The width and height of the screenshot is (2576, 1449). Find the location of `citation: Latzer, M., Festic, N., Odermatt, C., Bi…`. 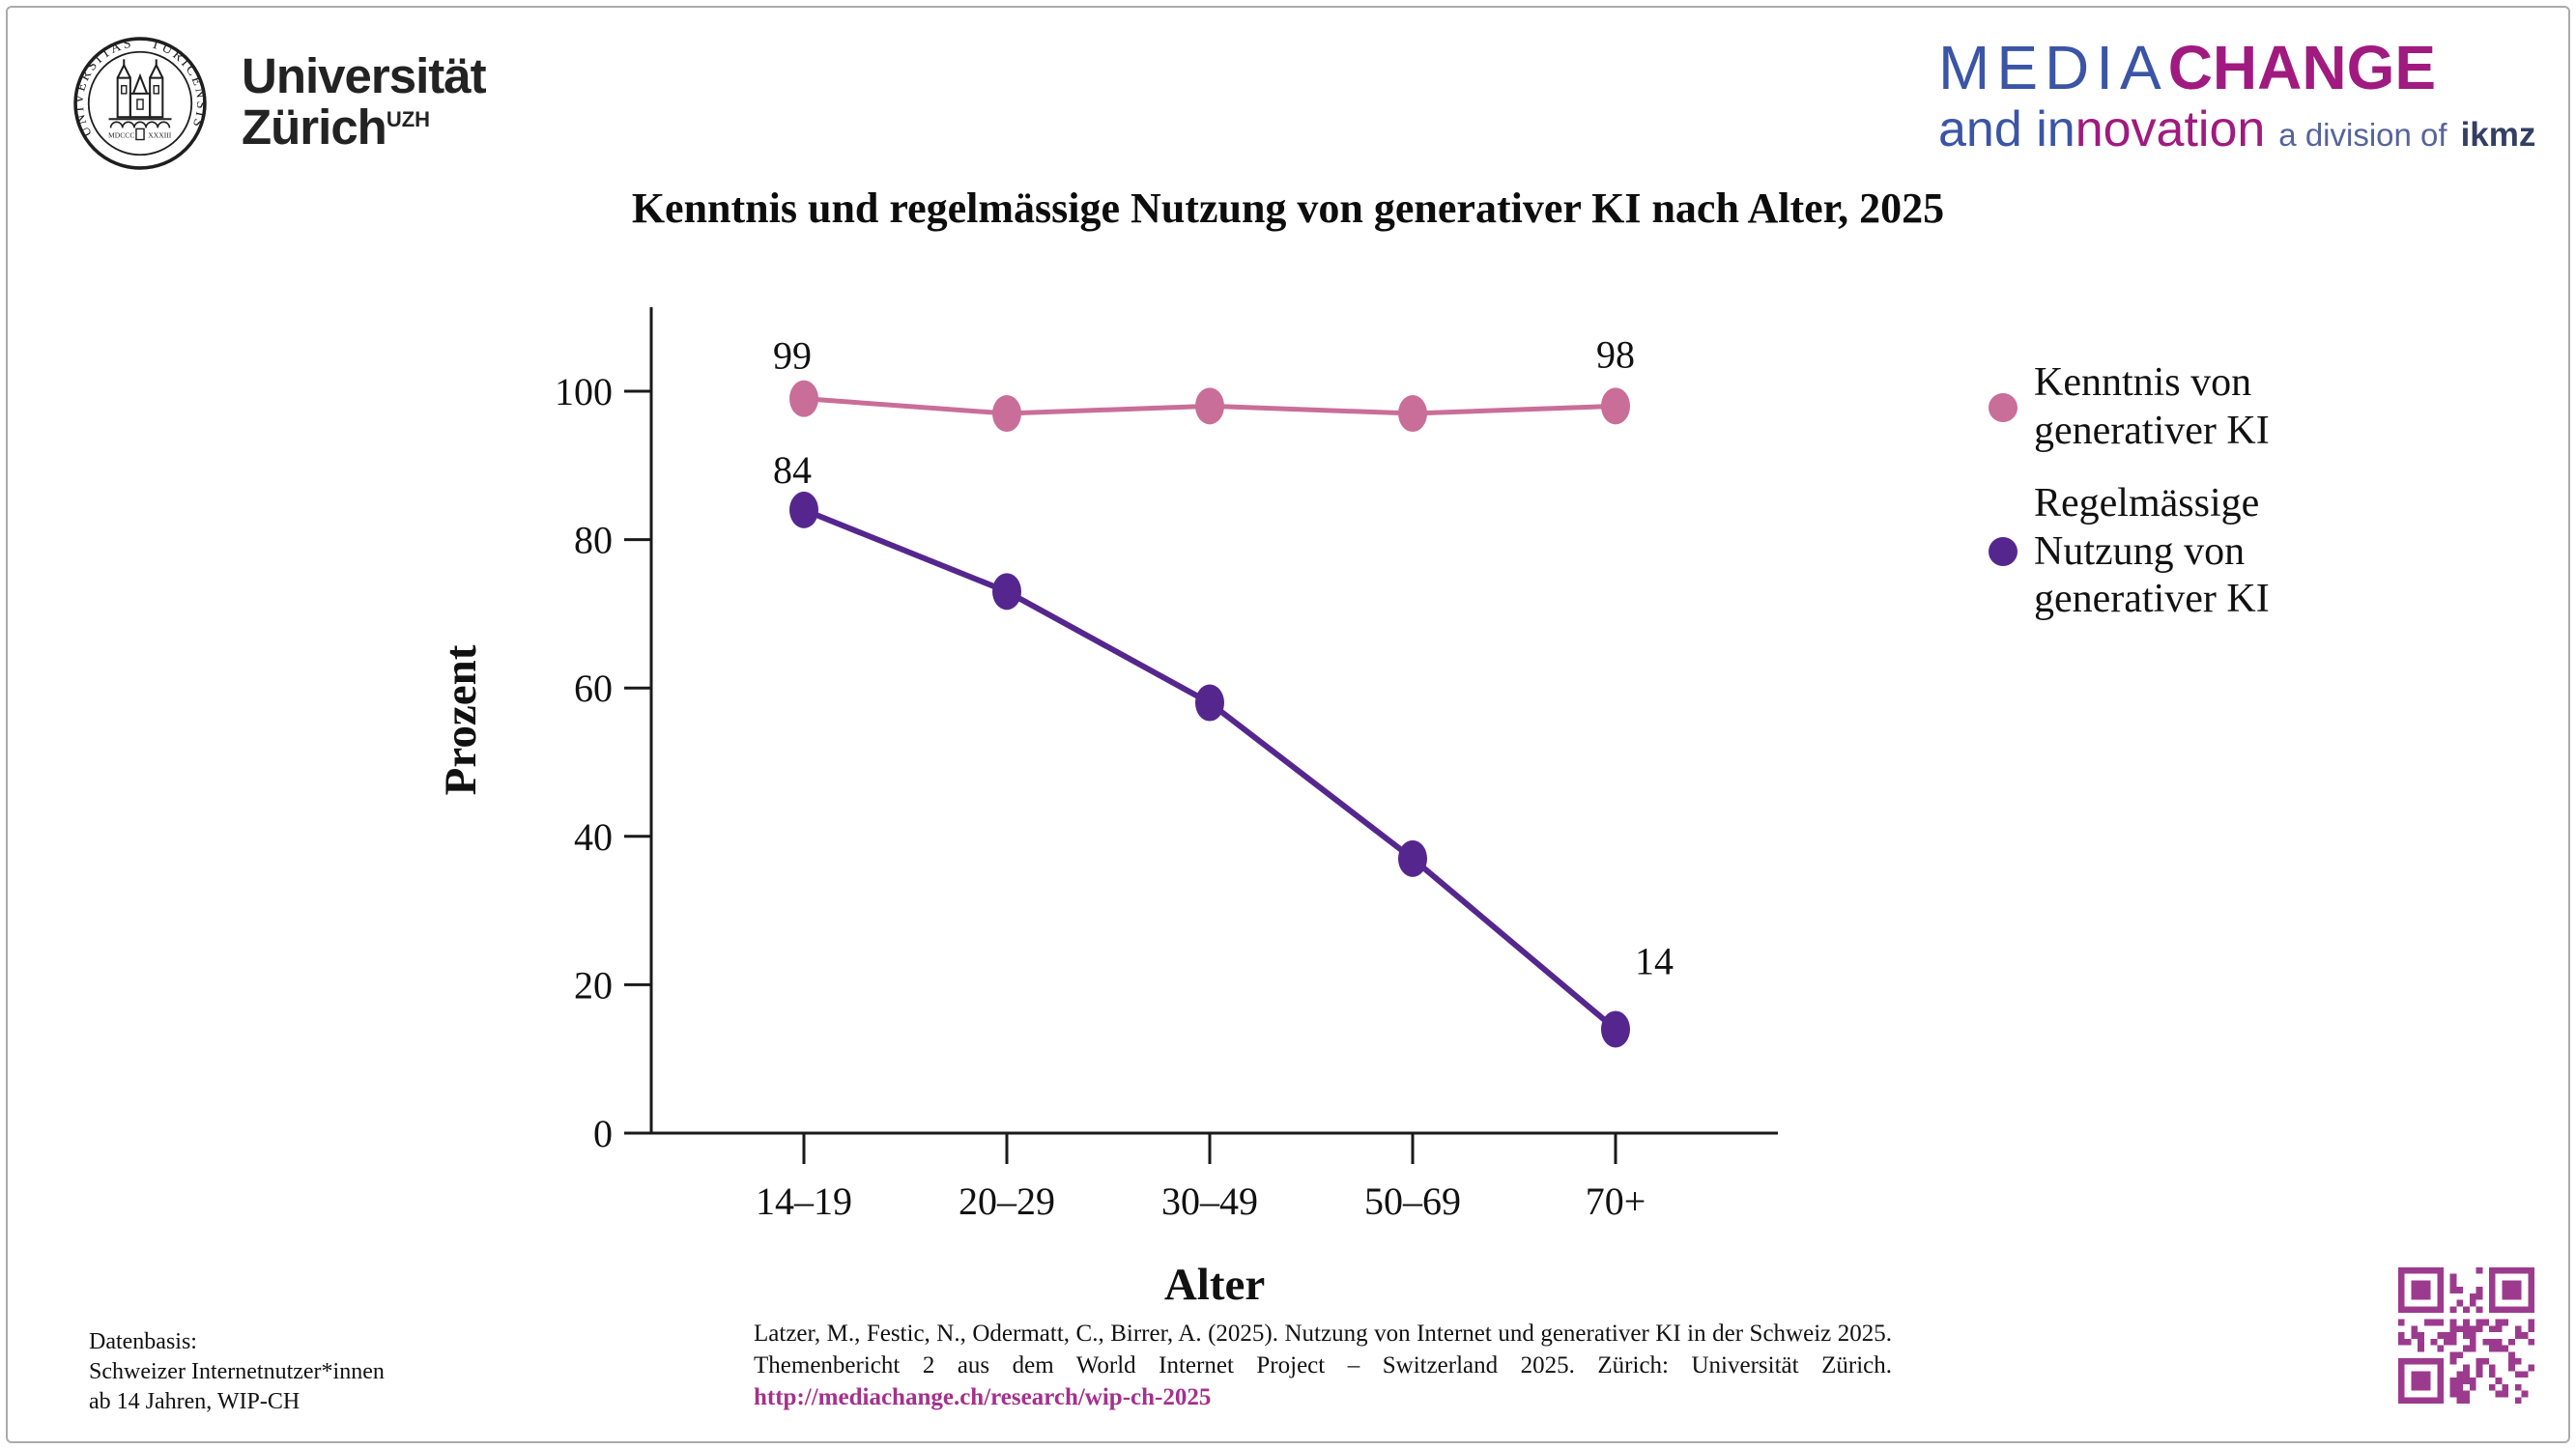

citation: Latzer, M., Festic, N., Odermatt, C., Bi… is located at coordinates (1323, 1365).